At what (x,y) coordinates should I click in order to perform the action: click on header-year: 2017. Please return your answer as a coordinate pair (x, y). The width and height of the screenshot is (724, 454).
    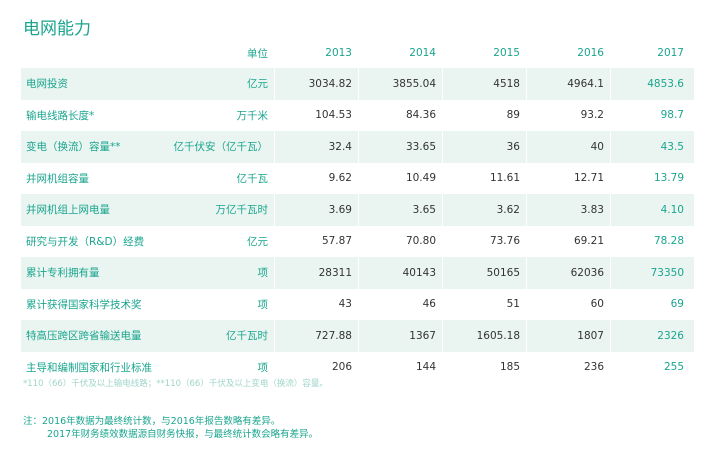
    Looking at the image, I should click on (652, 53).